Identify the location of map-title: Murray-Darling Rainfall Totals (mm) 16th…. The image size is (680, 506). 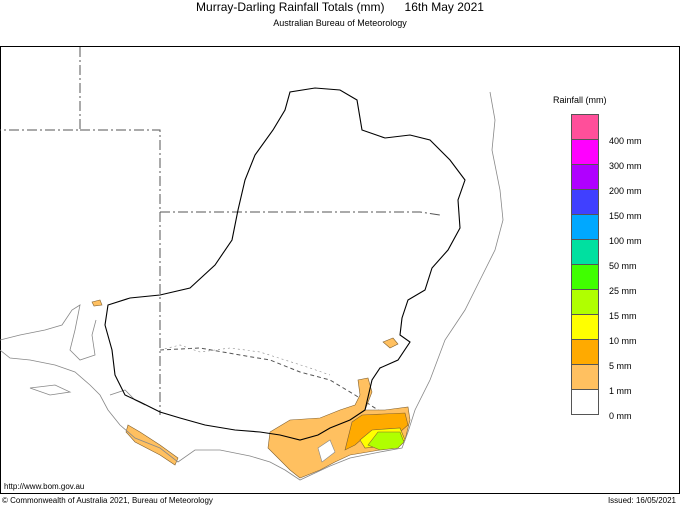
(340, 7).